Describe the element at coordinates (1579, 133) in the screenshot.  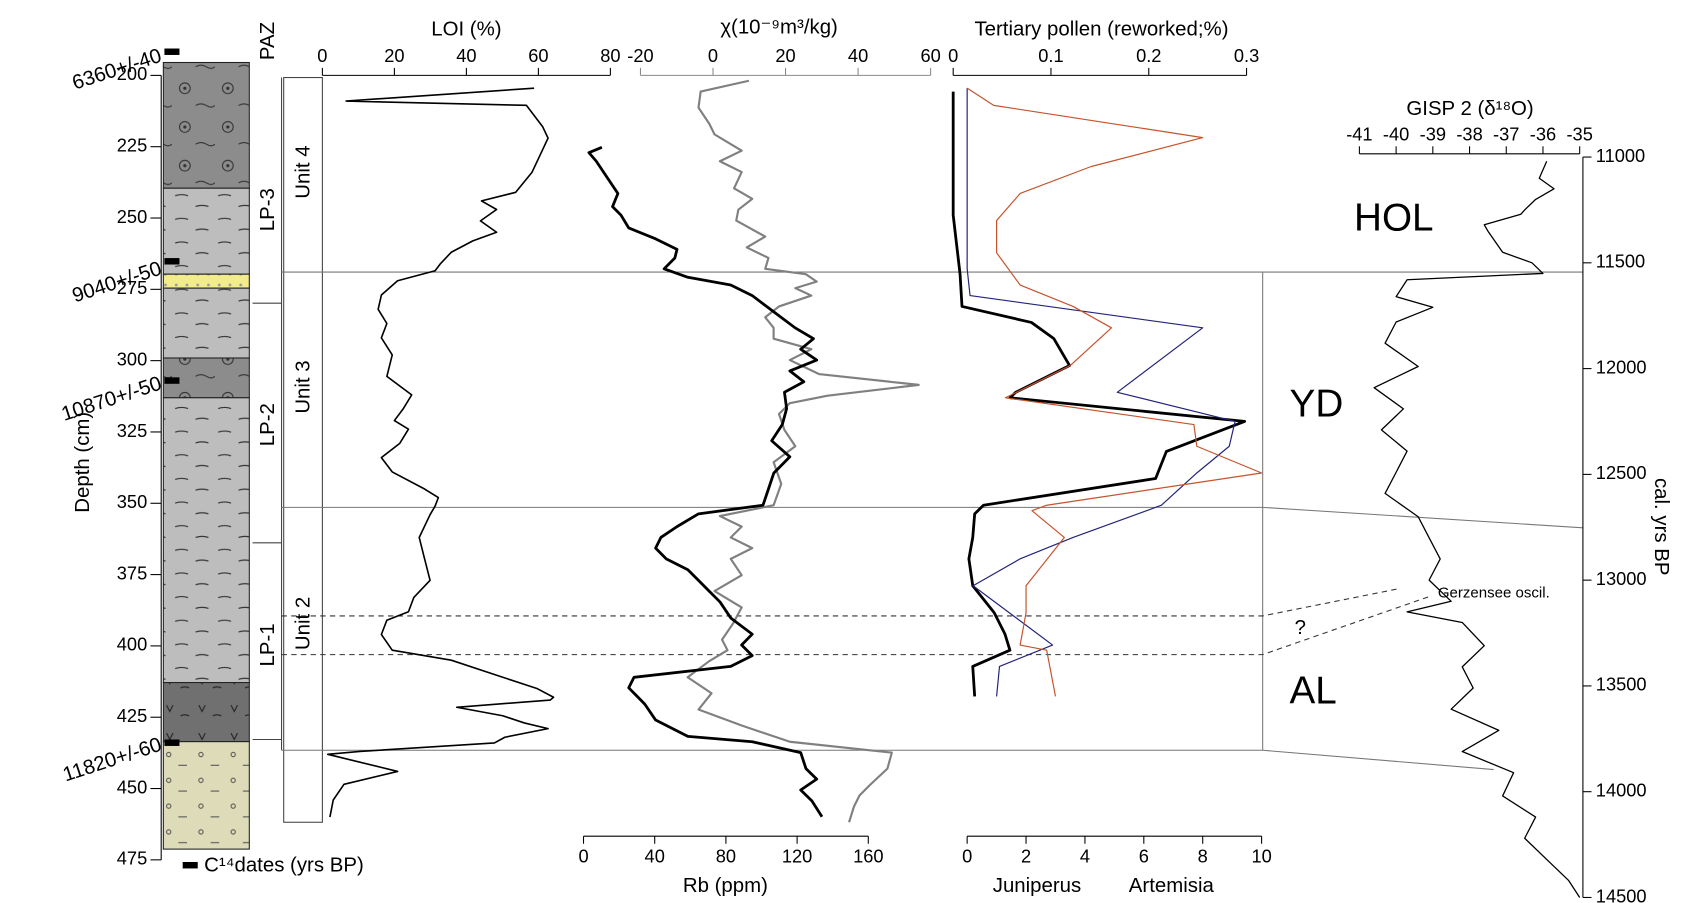
I see `x-tick-label: -35` at that location.